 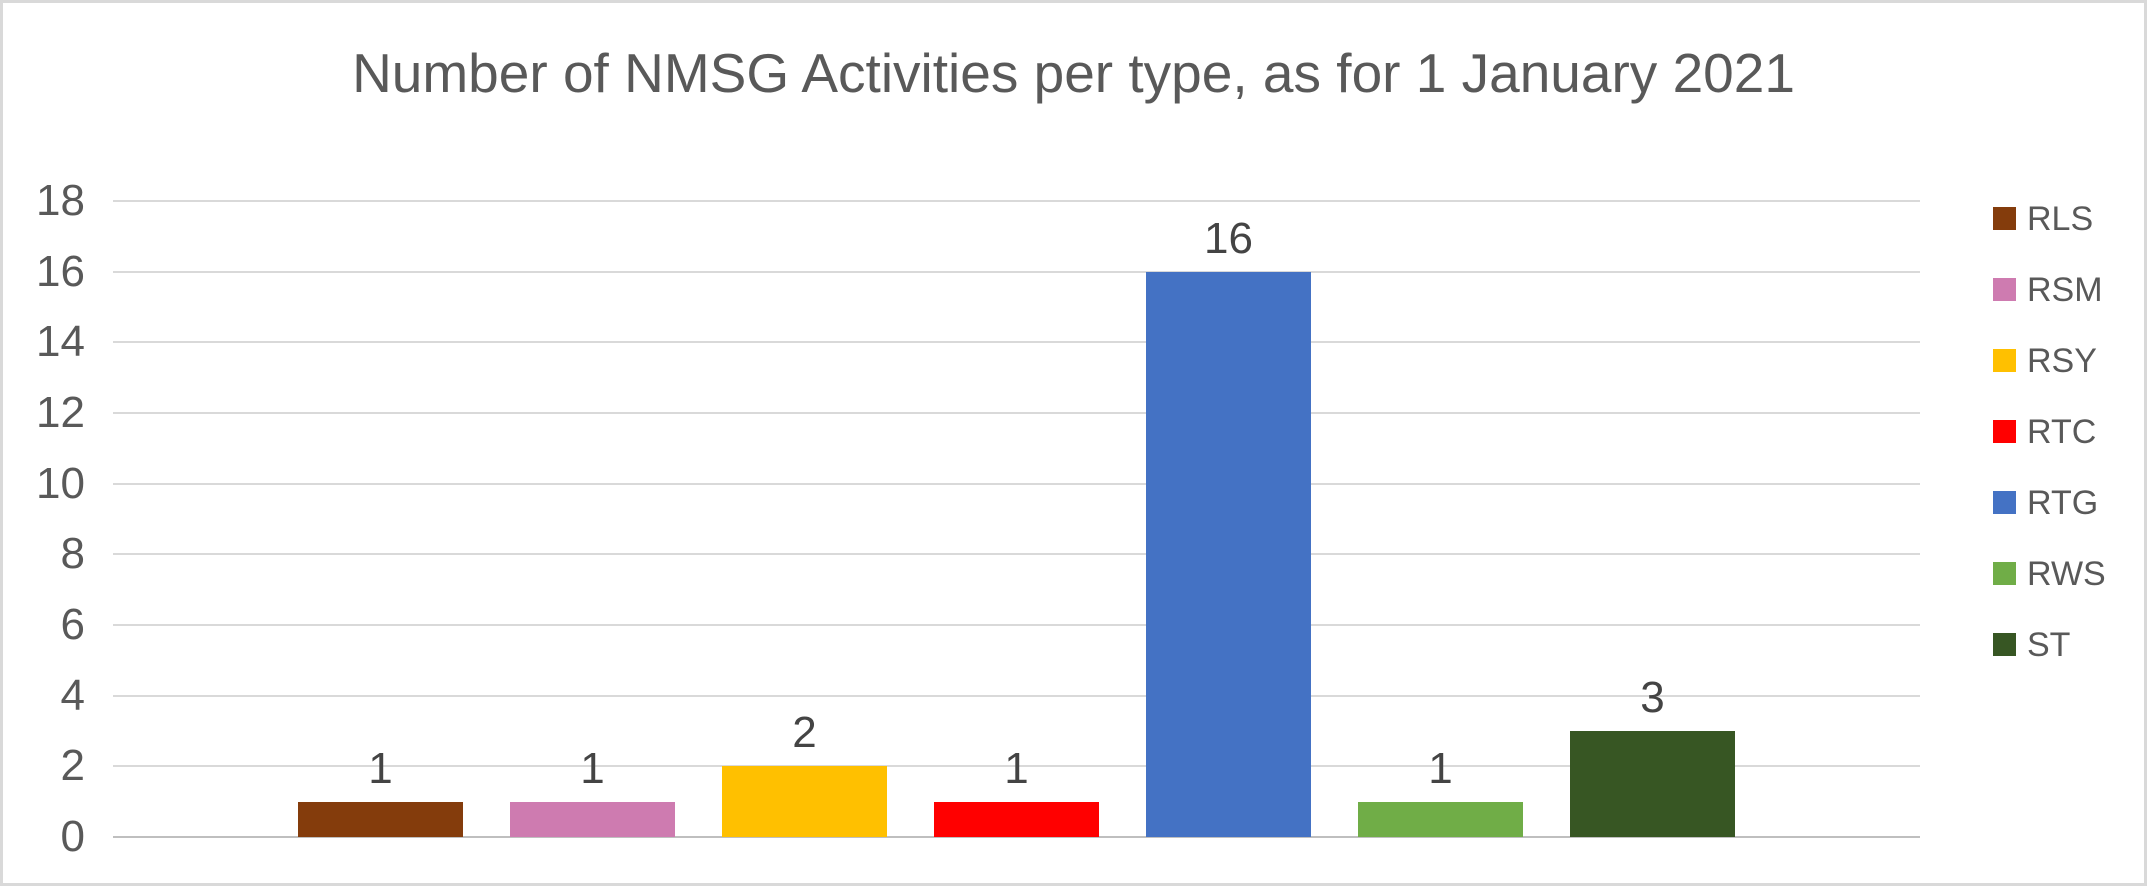 What do you see at coordinates (60, 483) in the screenshot?
I see `y-tick-label-10: 10` at bounding box center [60, 483].